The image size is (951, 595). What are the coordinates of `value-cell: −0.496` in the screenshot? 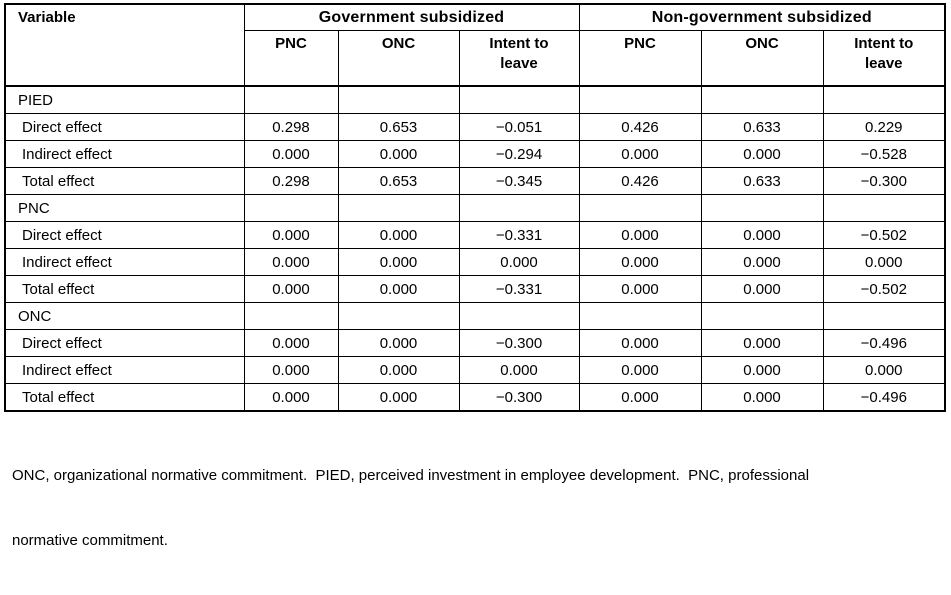 It's located at (884, 397).